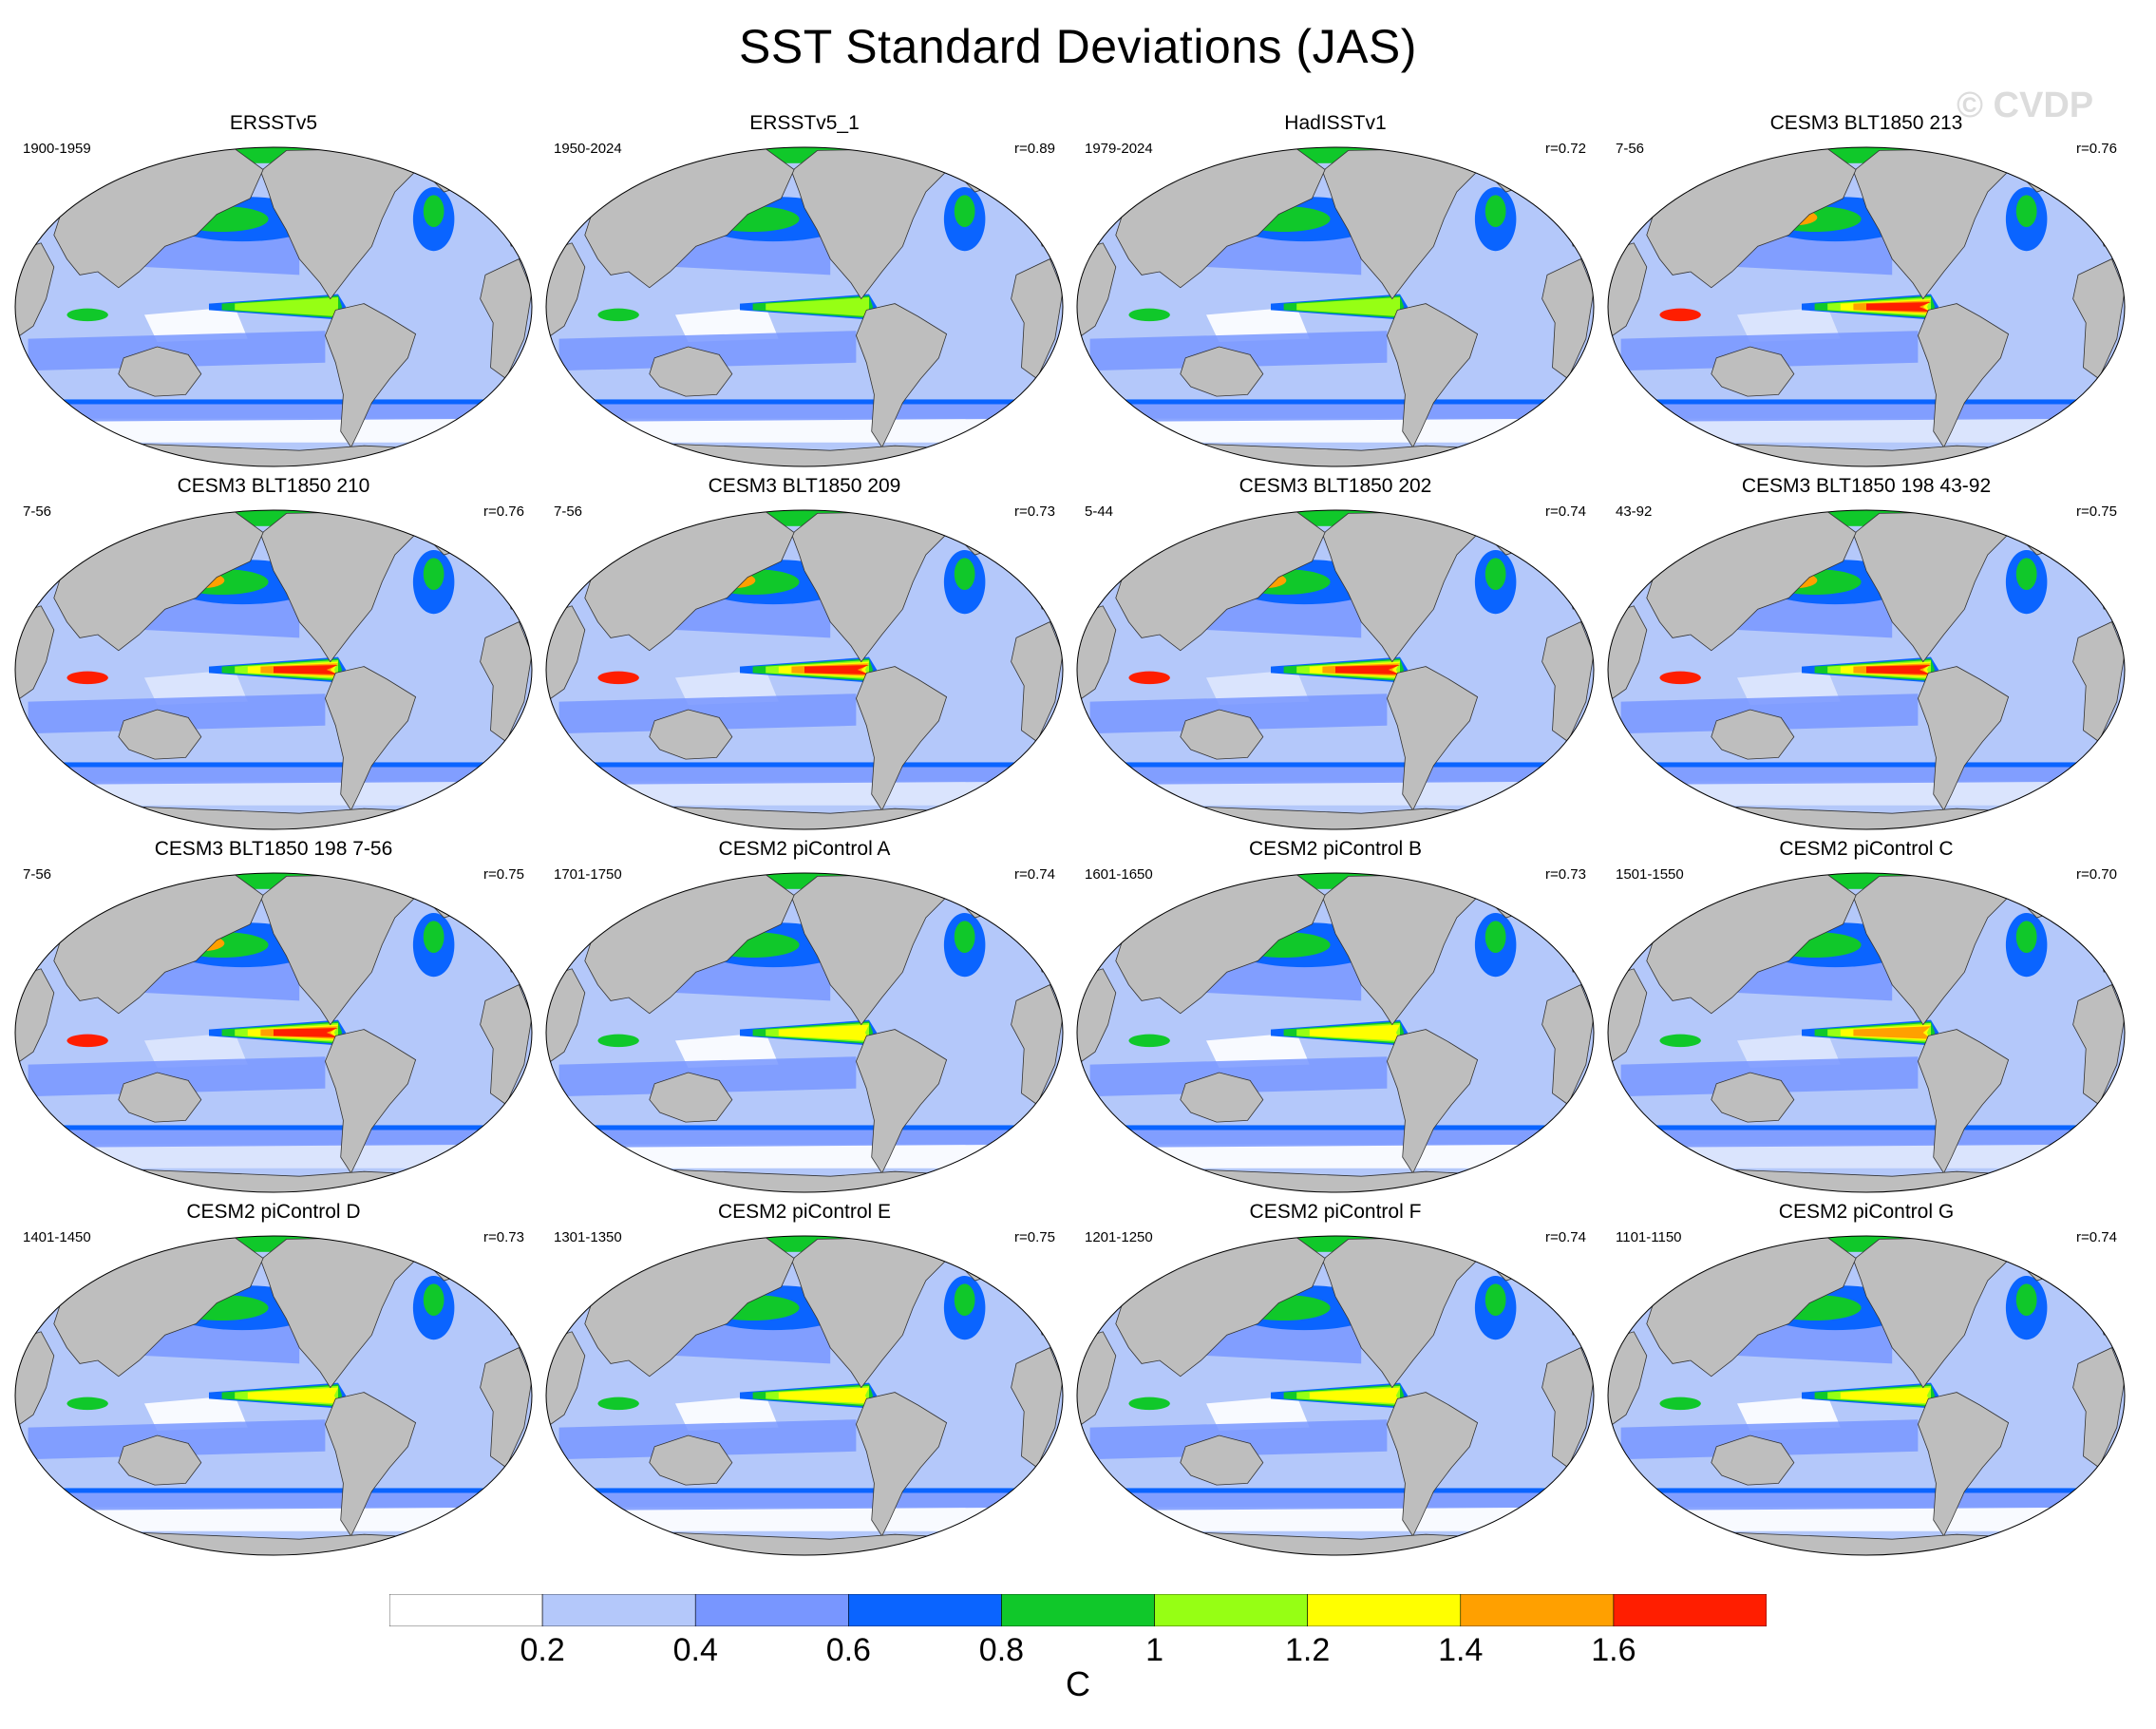 This screenshot has width=2156, height=1729. I want to click on panel-title: CESM2 piControl F, so click(1335, 1212).